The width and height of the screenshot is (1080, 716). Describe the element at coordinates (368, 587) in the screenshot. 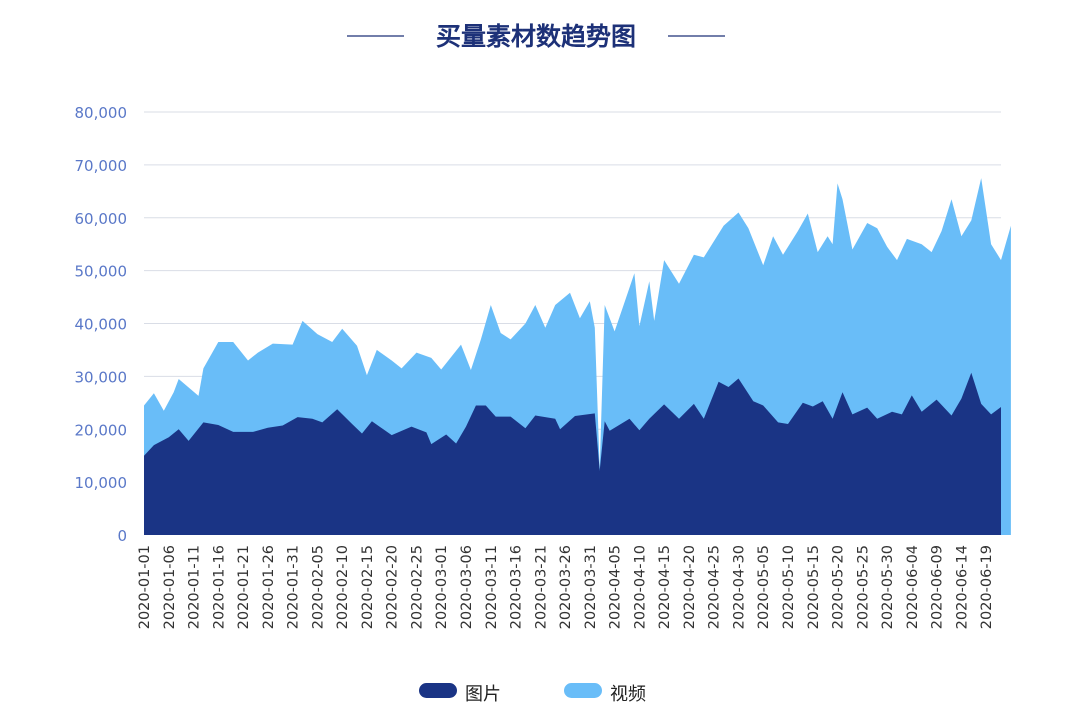

I see `x-tick-label: 2020-02-15` at that location.